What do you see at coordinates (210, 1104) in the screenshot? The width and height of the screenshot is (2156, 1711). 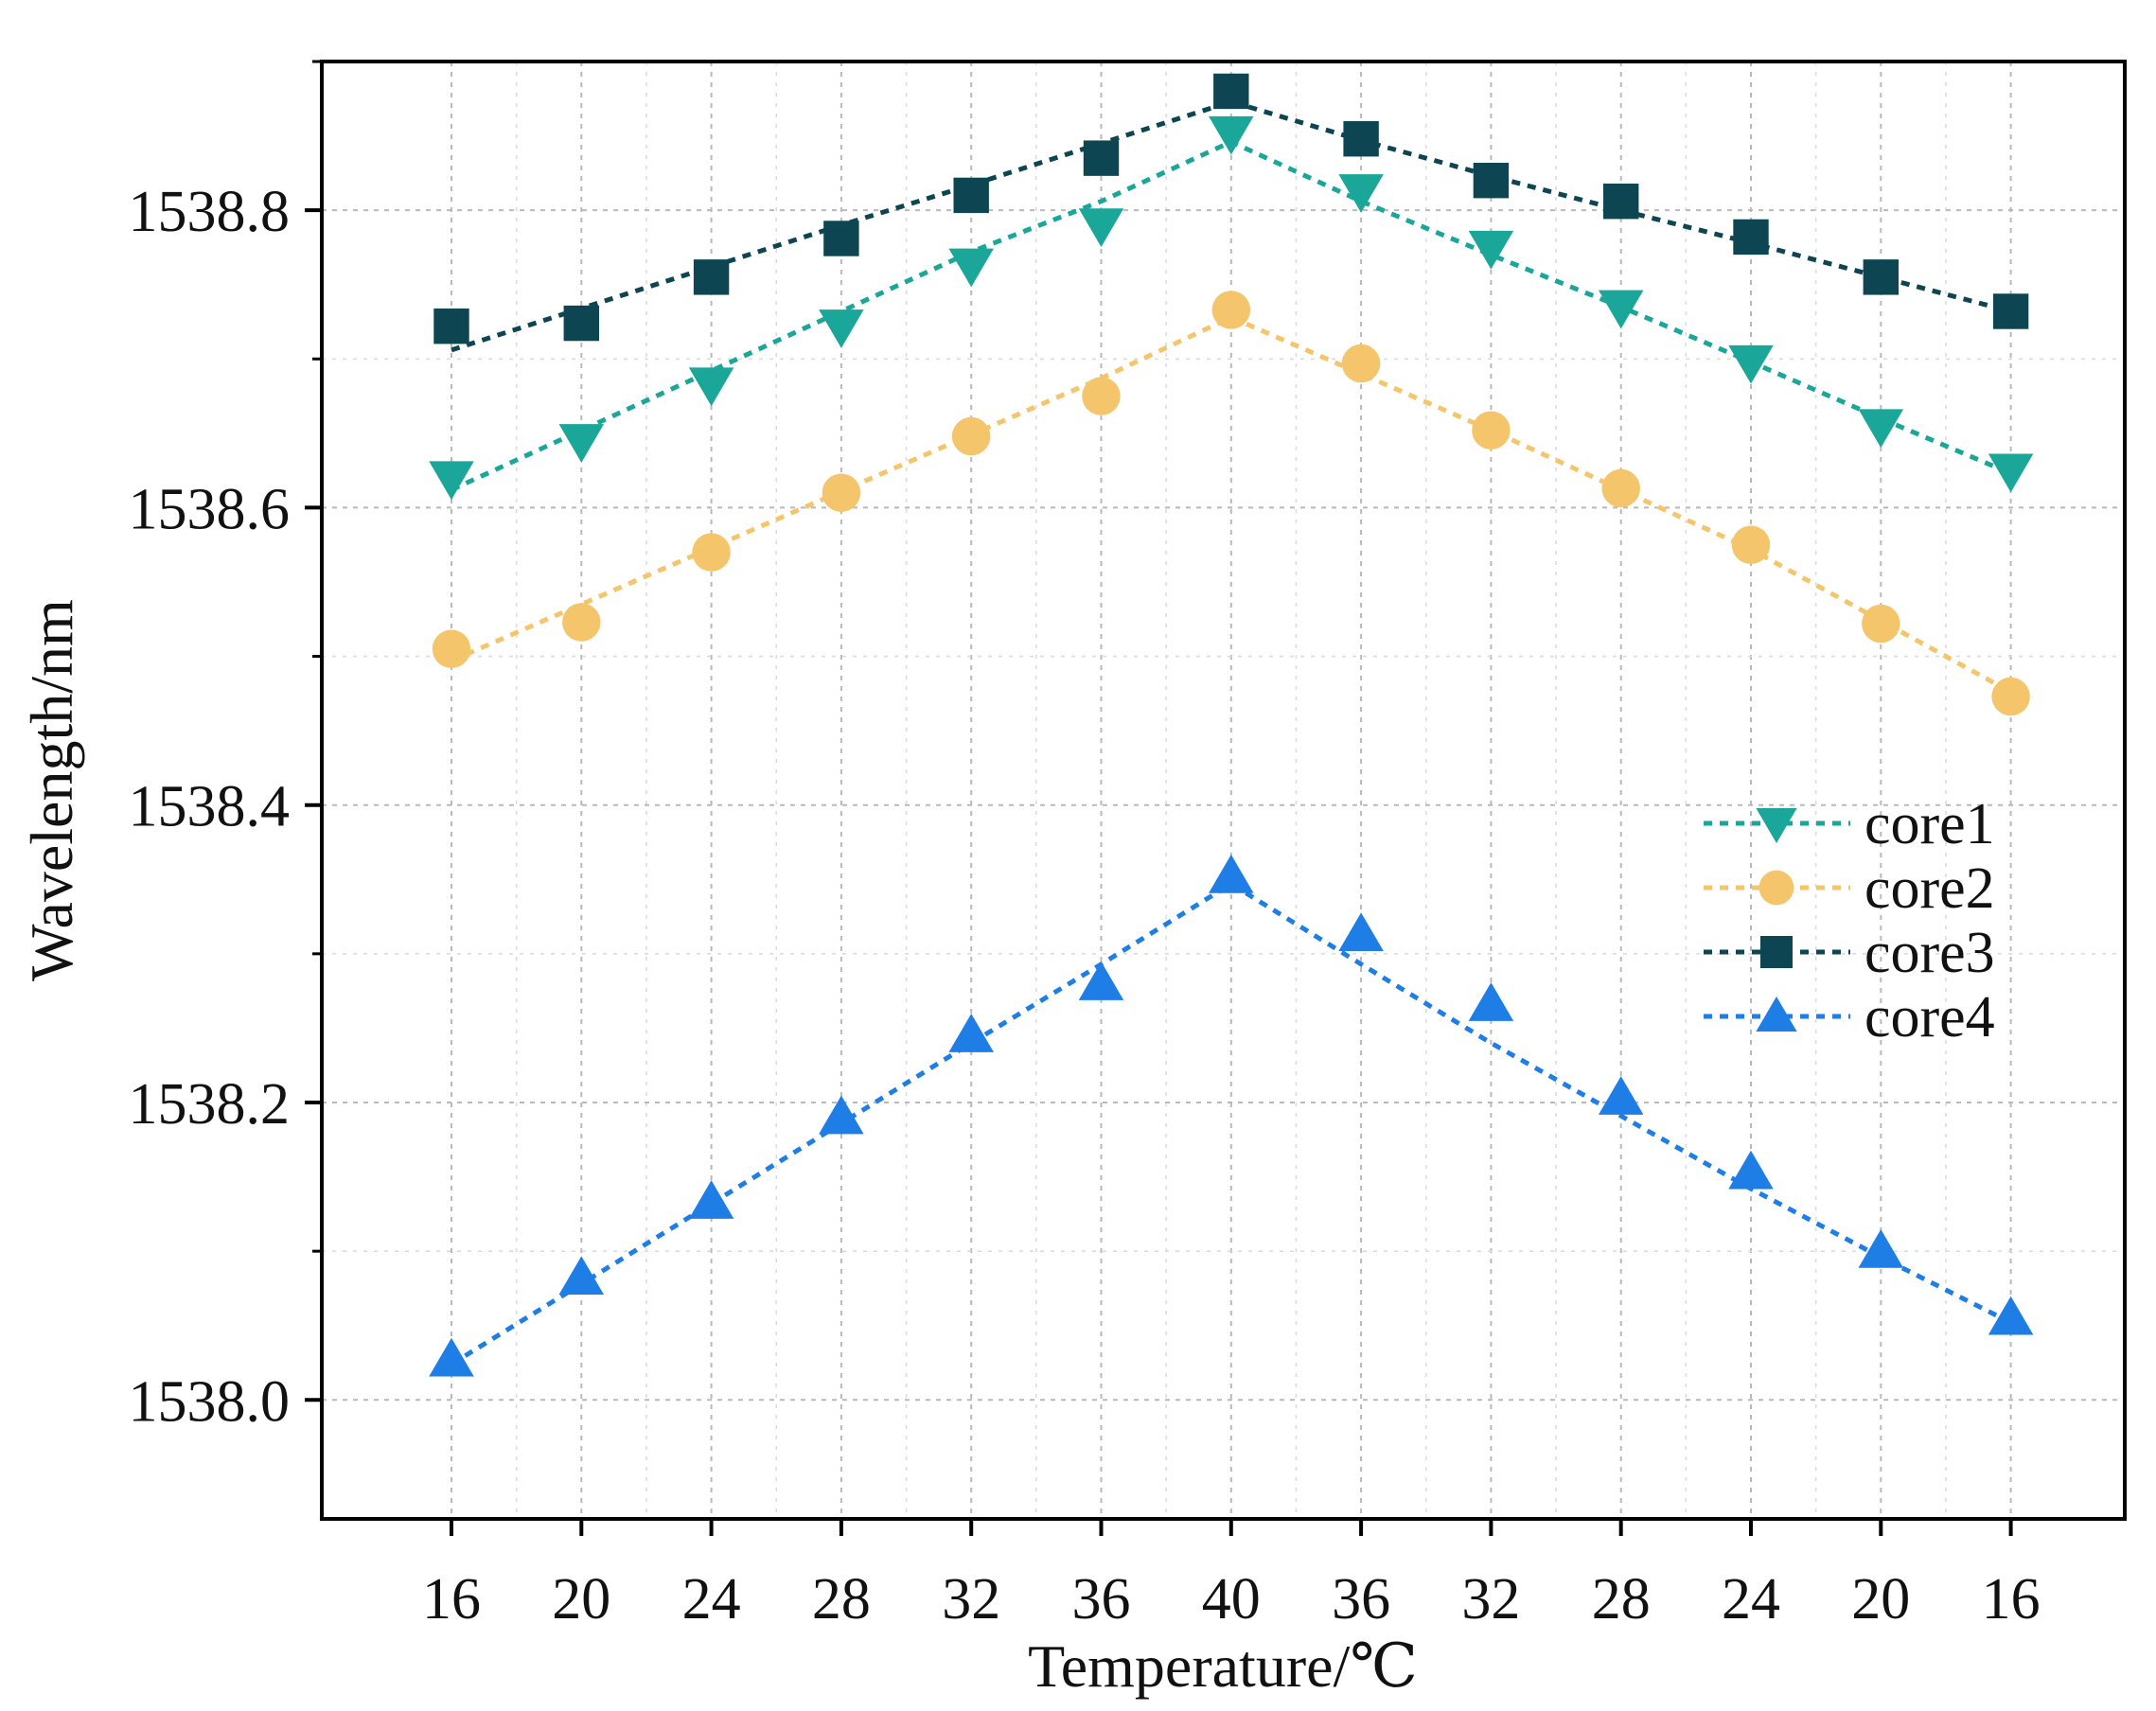 I see `y-tick-label: 1538.2` at bounding box center [210, 1104].